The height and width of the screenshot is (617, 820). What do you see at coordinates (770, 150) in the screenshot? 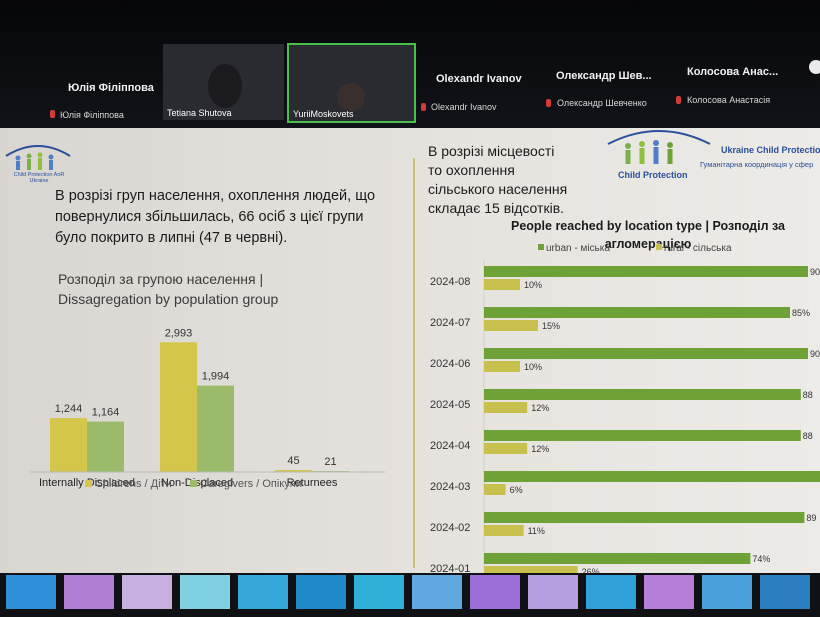
I see `org-title: Ukraine Child Protection` at bounding box center [770, 150].